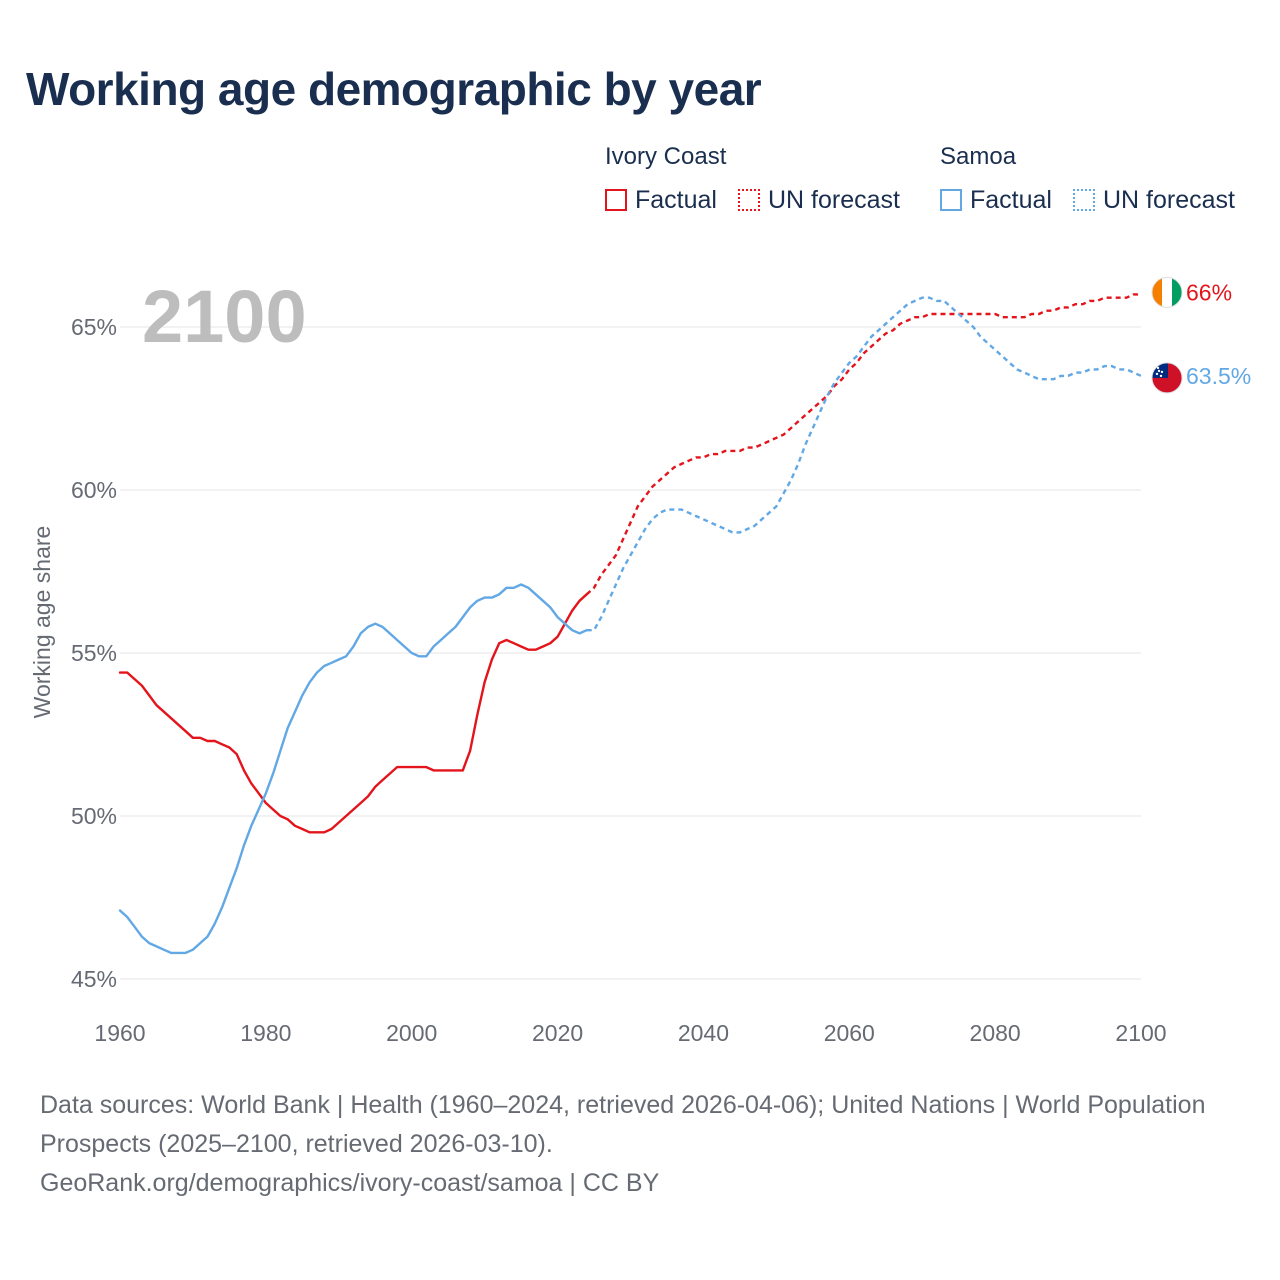 The image size is (1280, 1280). I want to click on legend-item-ivory-coast-forecast: UN forecast, so click(819, 200).